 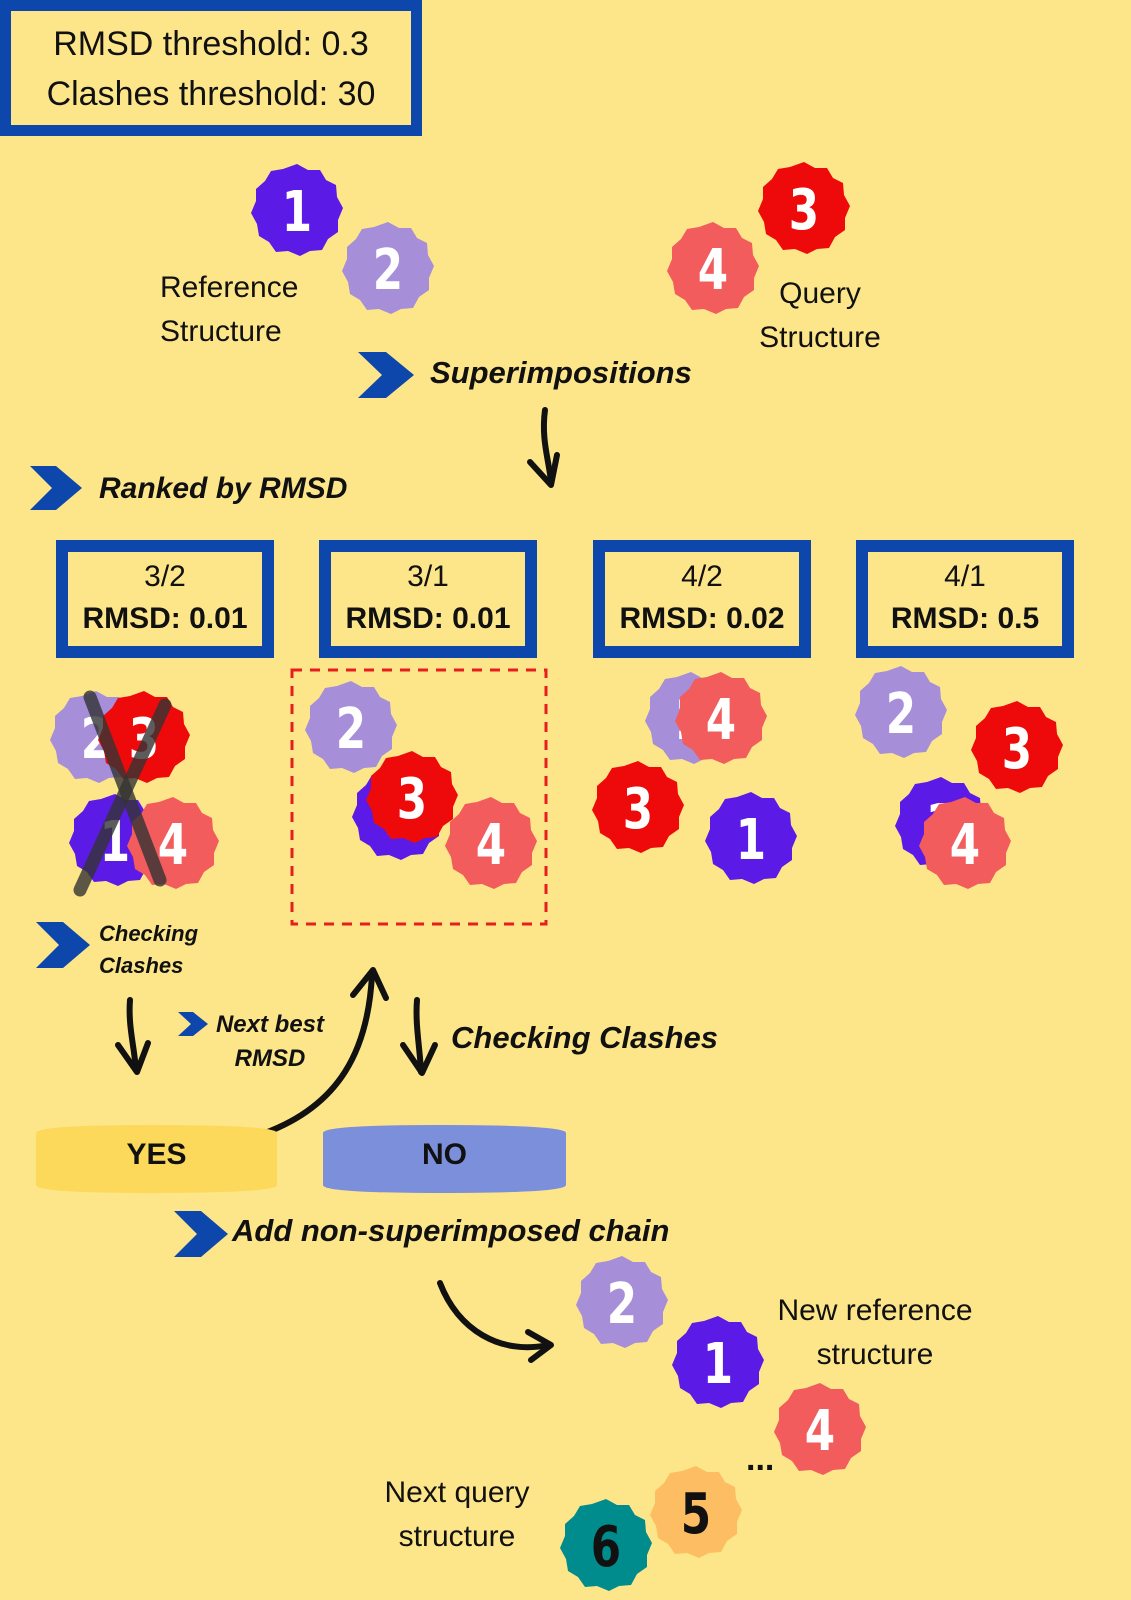 I want to click on superimpositions-label: Superimpositions, so click(x=561, y=372).